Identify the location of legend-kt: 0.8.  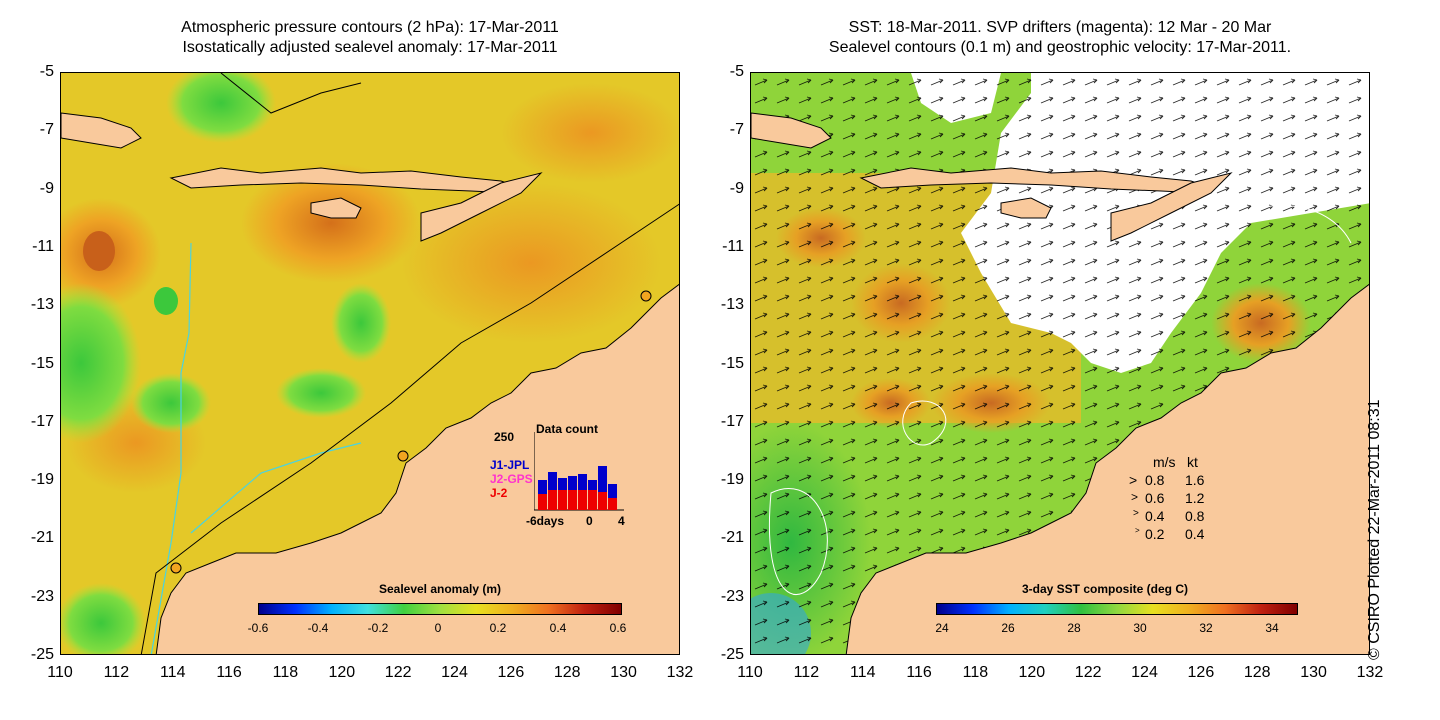
(1195, 516).